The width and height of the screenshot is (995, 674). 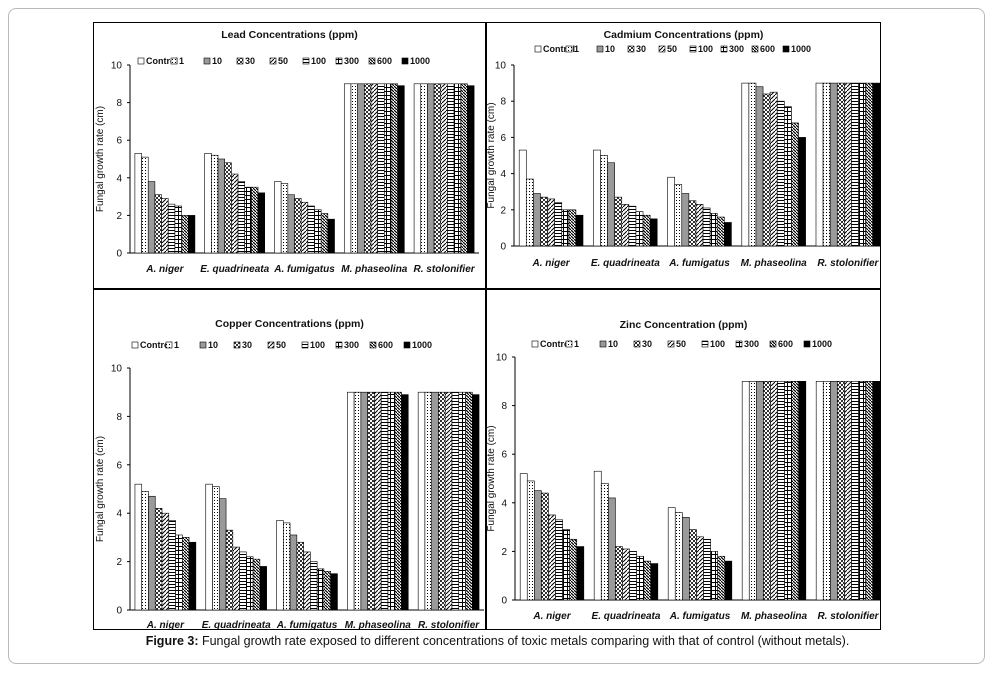 What do you see at coordinates (503, 210) in the screenshot?
I see `y-tick-label: 2` at bounding box center [503, 210].